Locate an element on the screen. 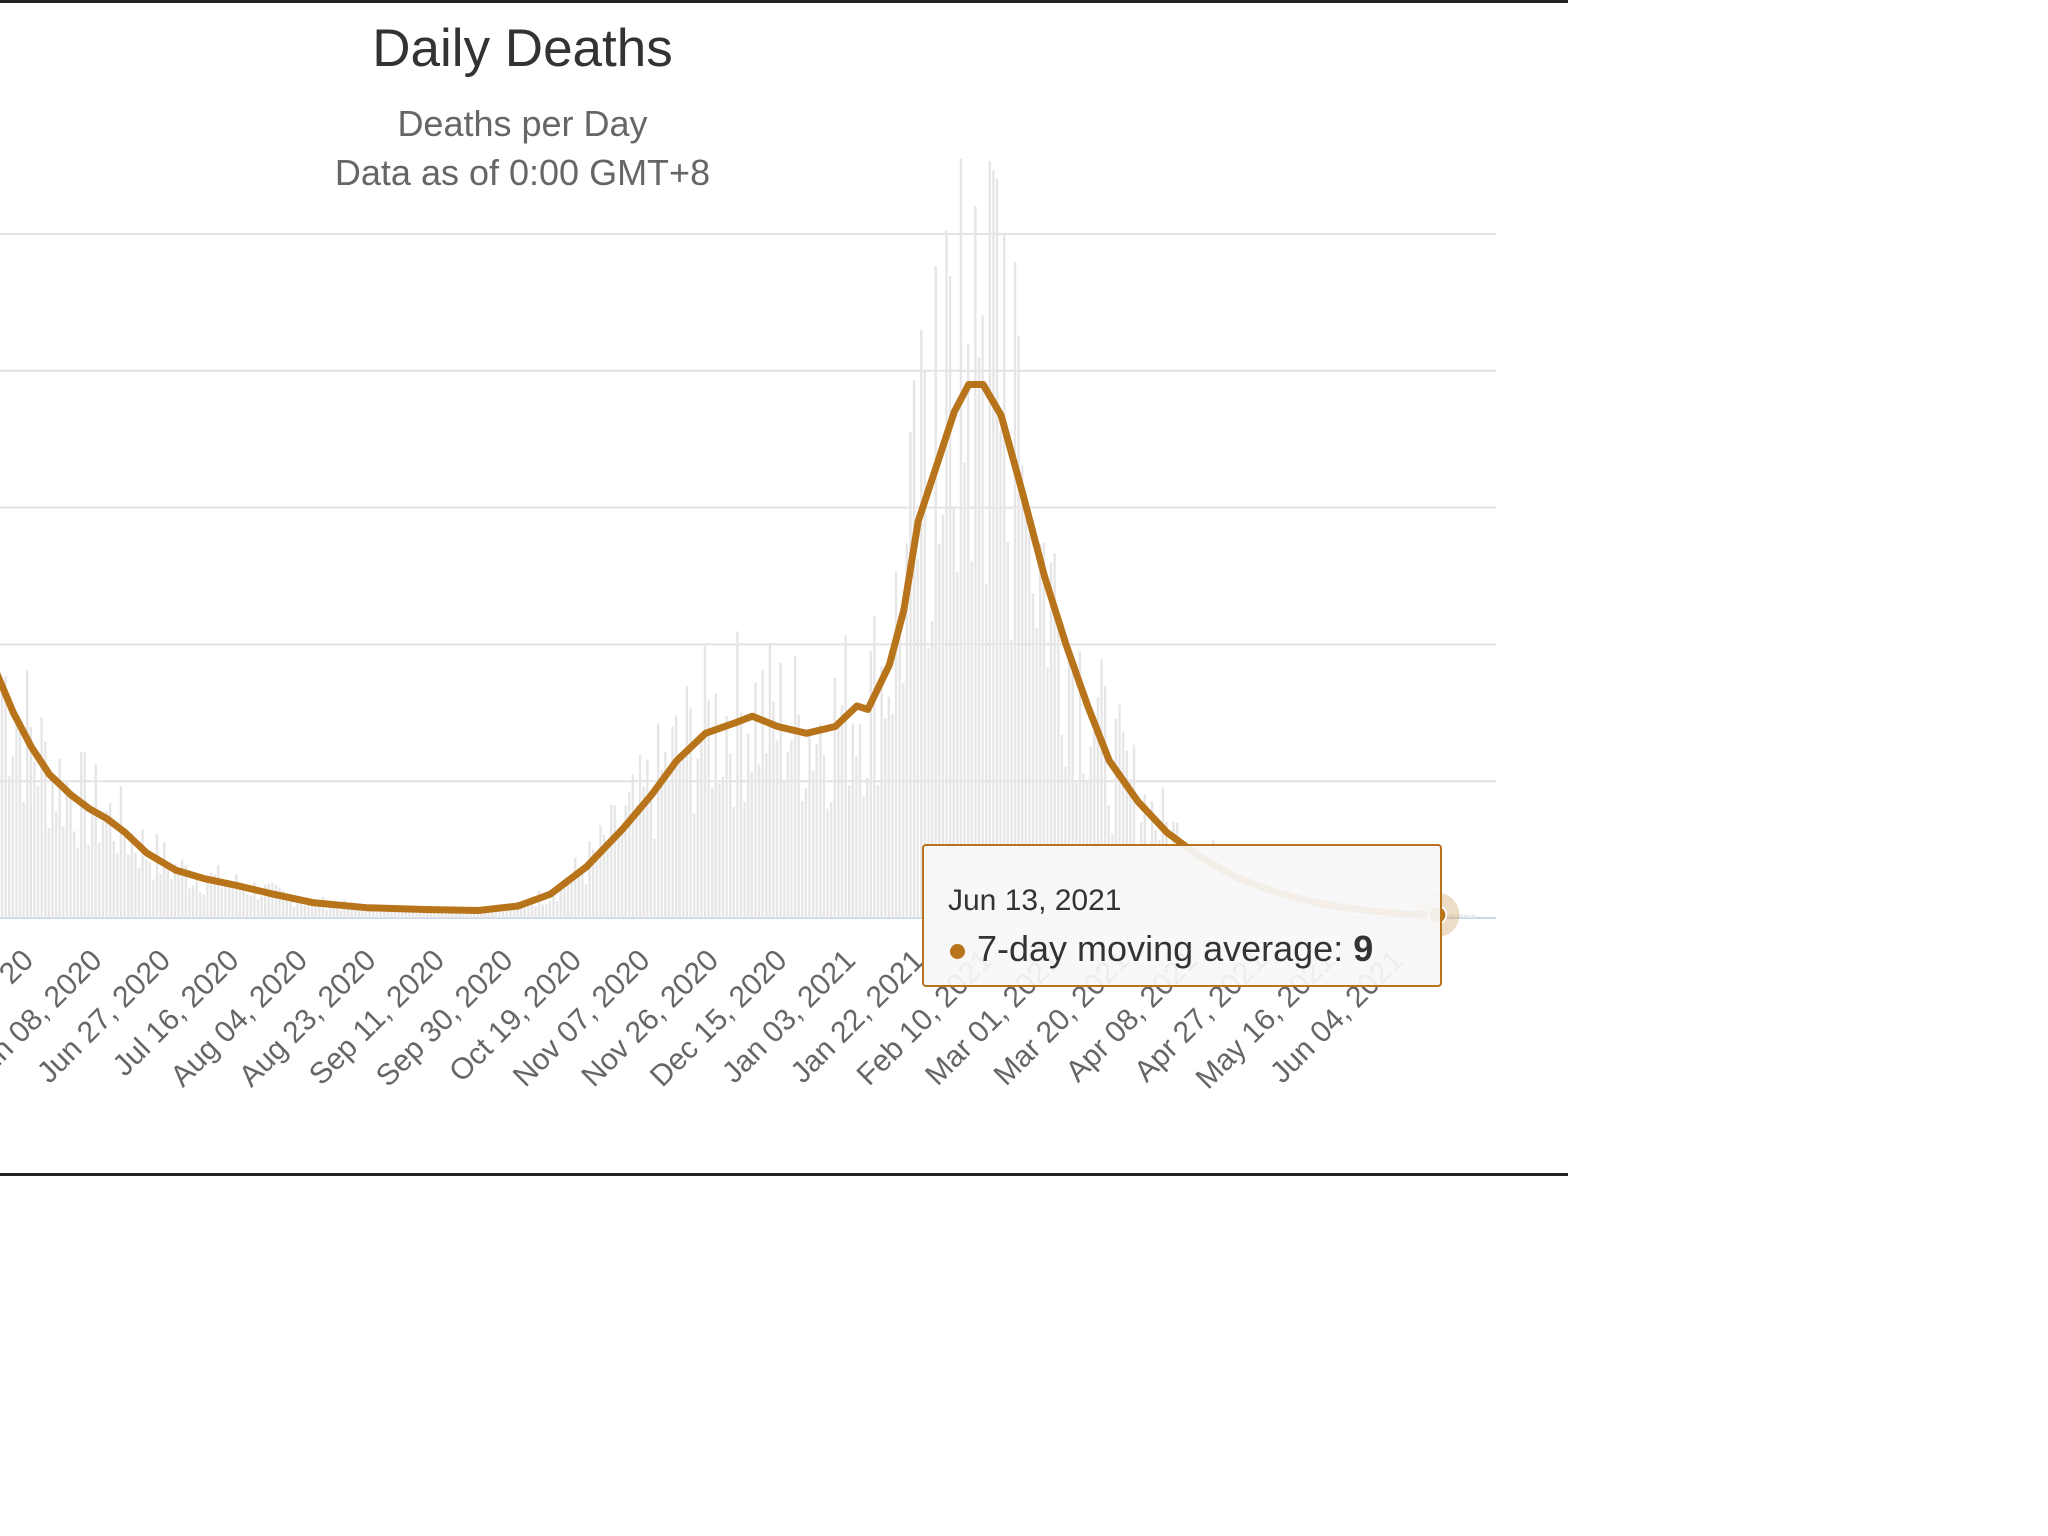 Image resolution: width=2048 pixels, height=1536 pixels. chart-data-timestamp: Data as of 0:00 GMT+8 is located at coordinates (522, 172).